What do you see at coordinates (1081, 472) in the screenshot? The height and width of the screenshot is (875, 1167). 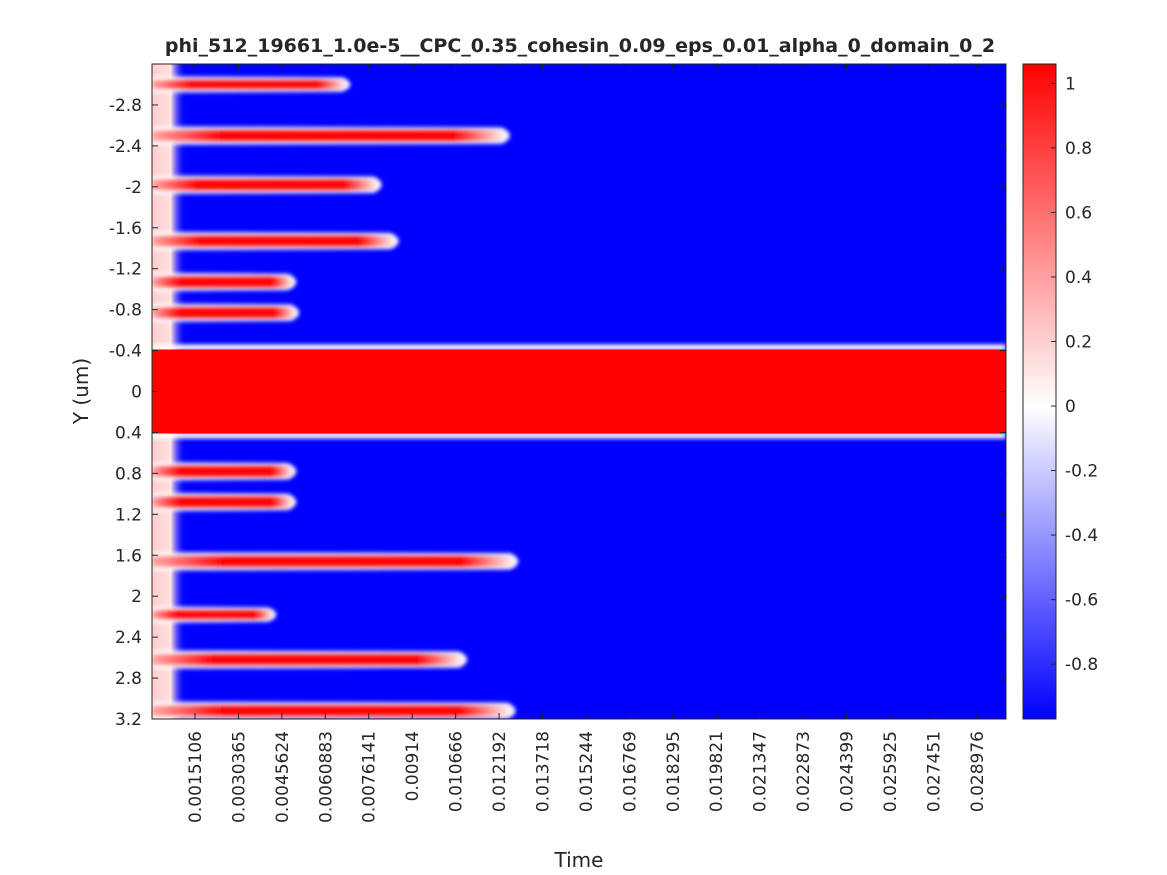 I see `colorbar-tick-label: -0.2` at bounding box center [1081, 472].